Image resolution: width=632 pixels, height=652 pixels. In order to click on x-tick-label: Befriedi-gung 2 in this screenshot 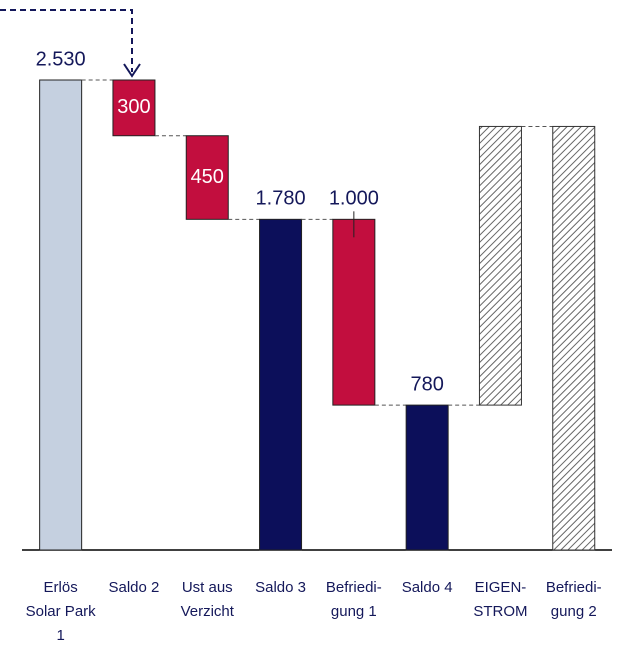, I will do `click(573, 599)`.